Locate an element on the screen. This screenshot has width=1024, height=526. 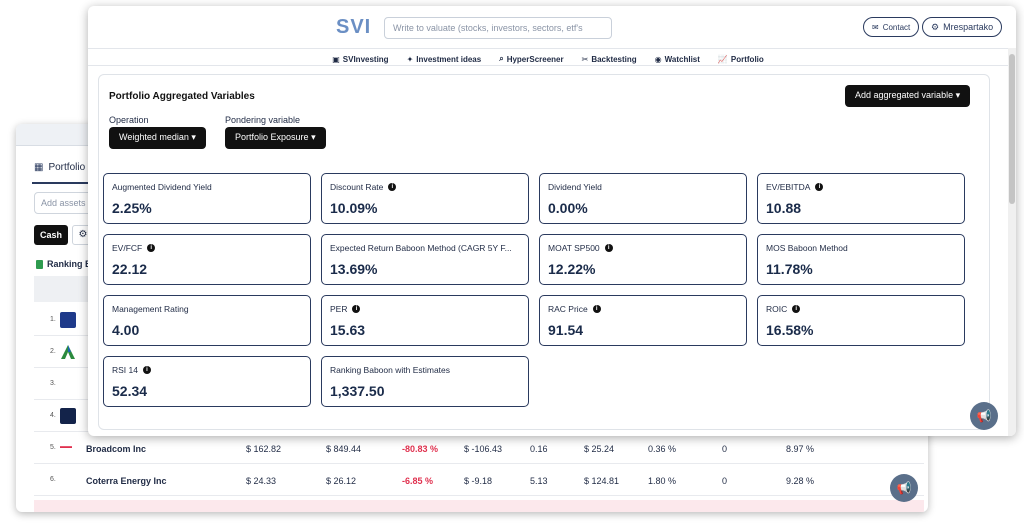
svi-logo: SVI is located at coordinates (354, 27).